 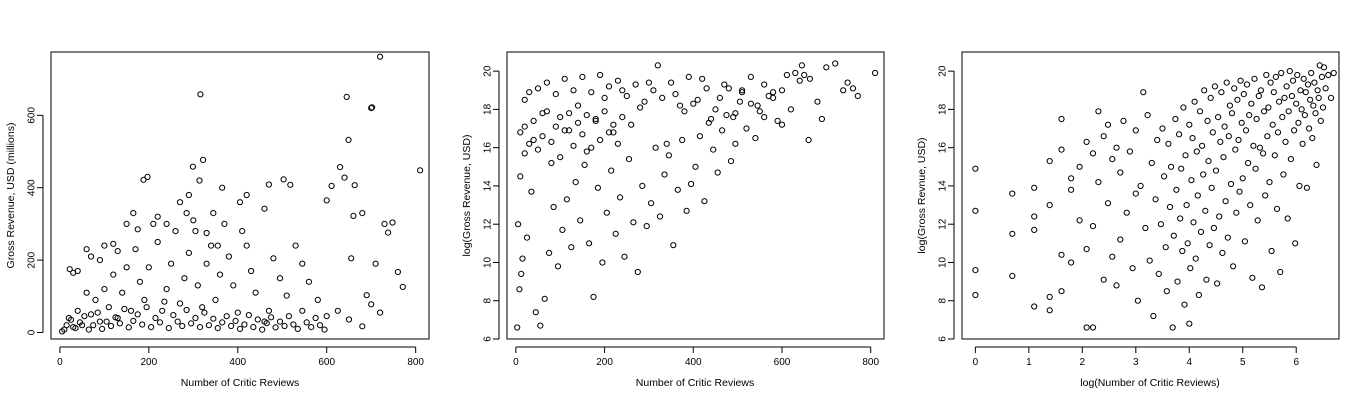 I want to click on x-tick-label: 600, so click(x=326, y=362).